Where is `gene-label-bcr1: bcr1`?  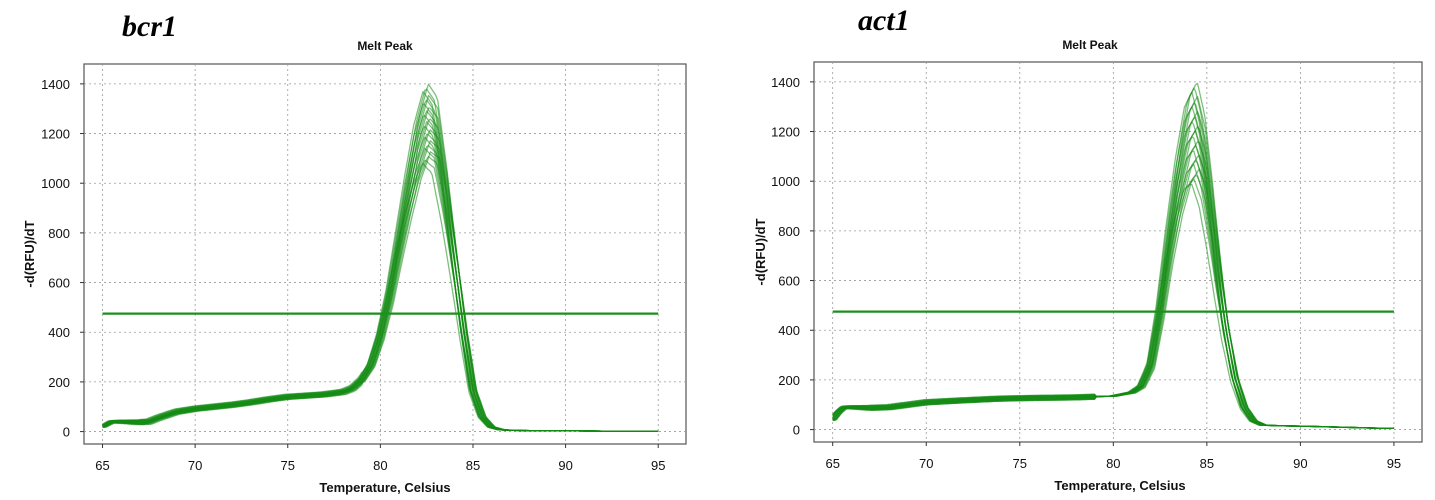
gene-label-bcr1: bcr1 is located at coordinates (149, 26).